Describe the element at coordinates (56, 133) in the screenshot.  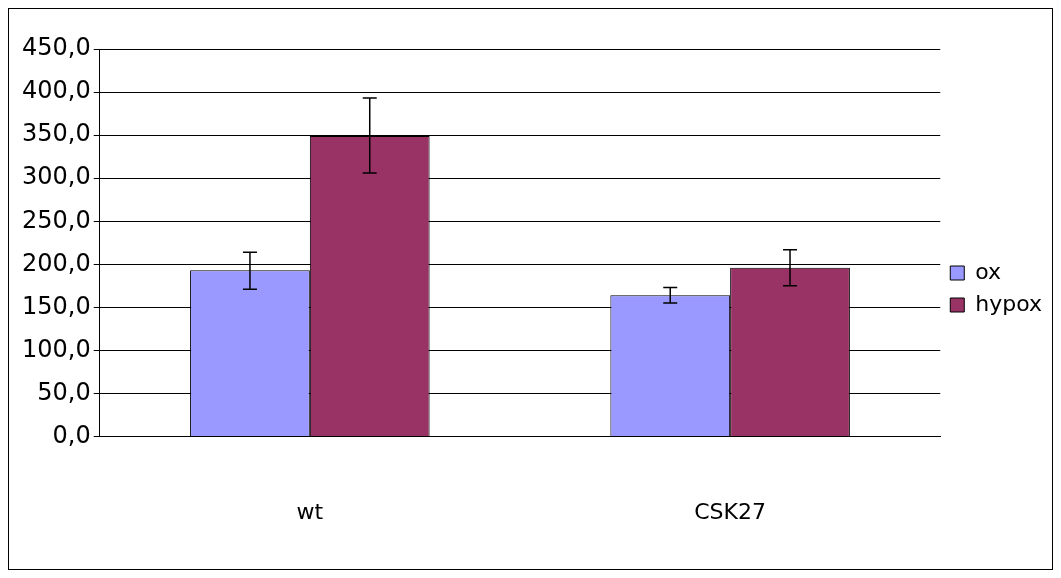
I see `y-tick-label: 350,0` at that location.